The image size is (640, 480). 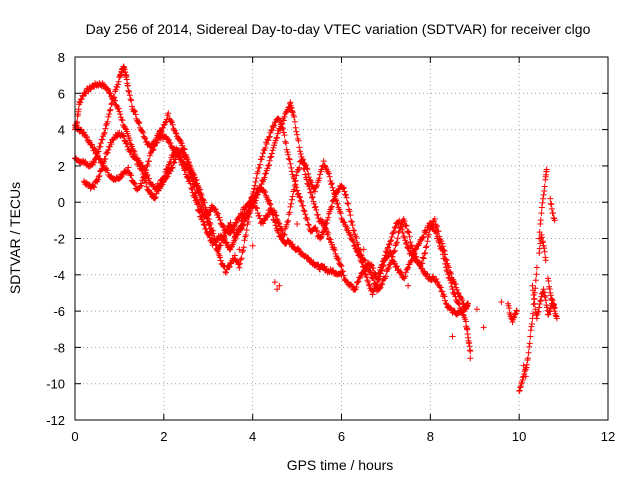 I want to click on y-tick-label: -12, so click(x=55, y=420).